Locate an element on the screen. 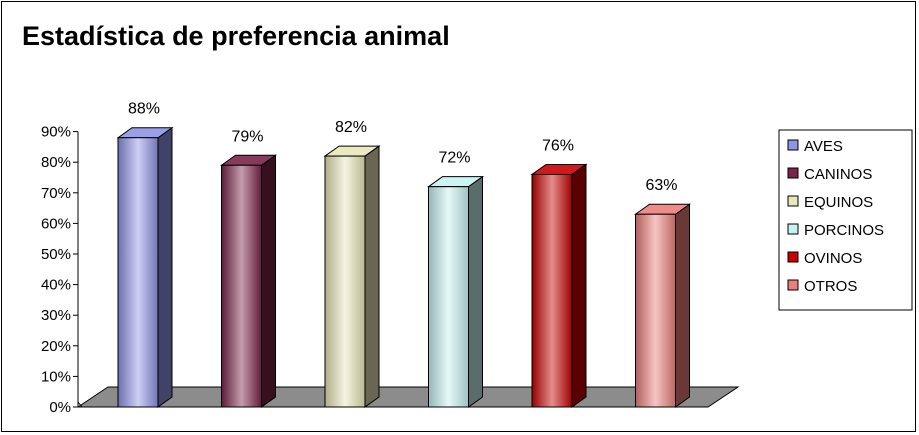  bar-caninos is located at coordinates (241, 286).